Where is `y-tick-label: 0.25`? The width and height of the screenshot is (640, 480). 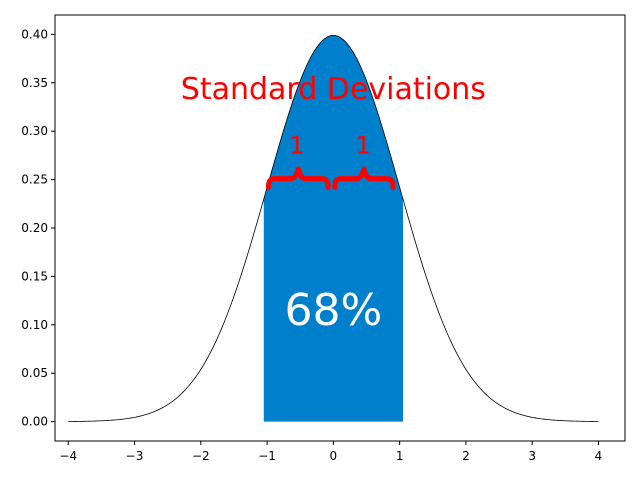 y-tick-label: 0.25 is located at coordinates (34, 180).